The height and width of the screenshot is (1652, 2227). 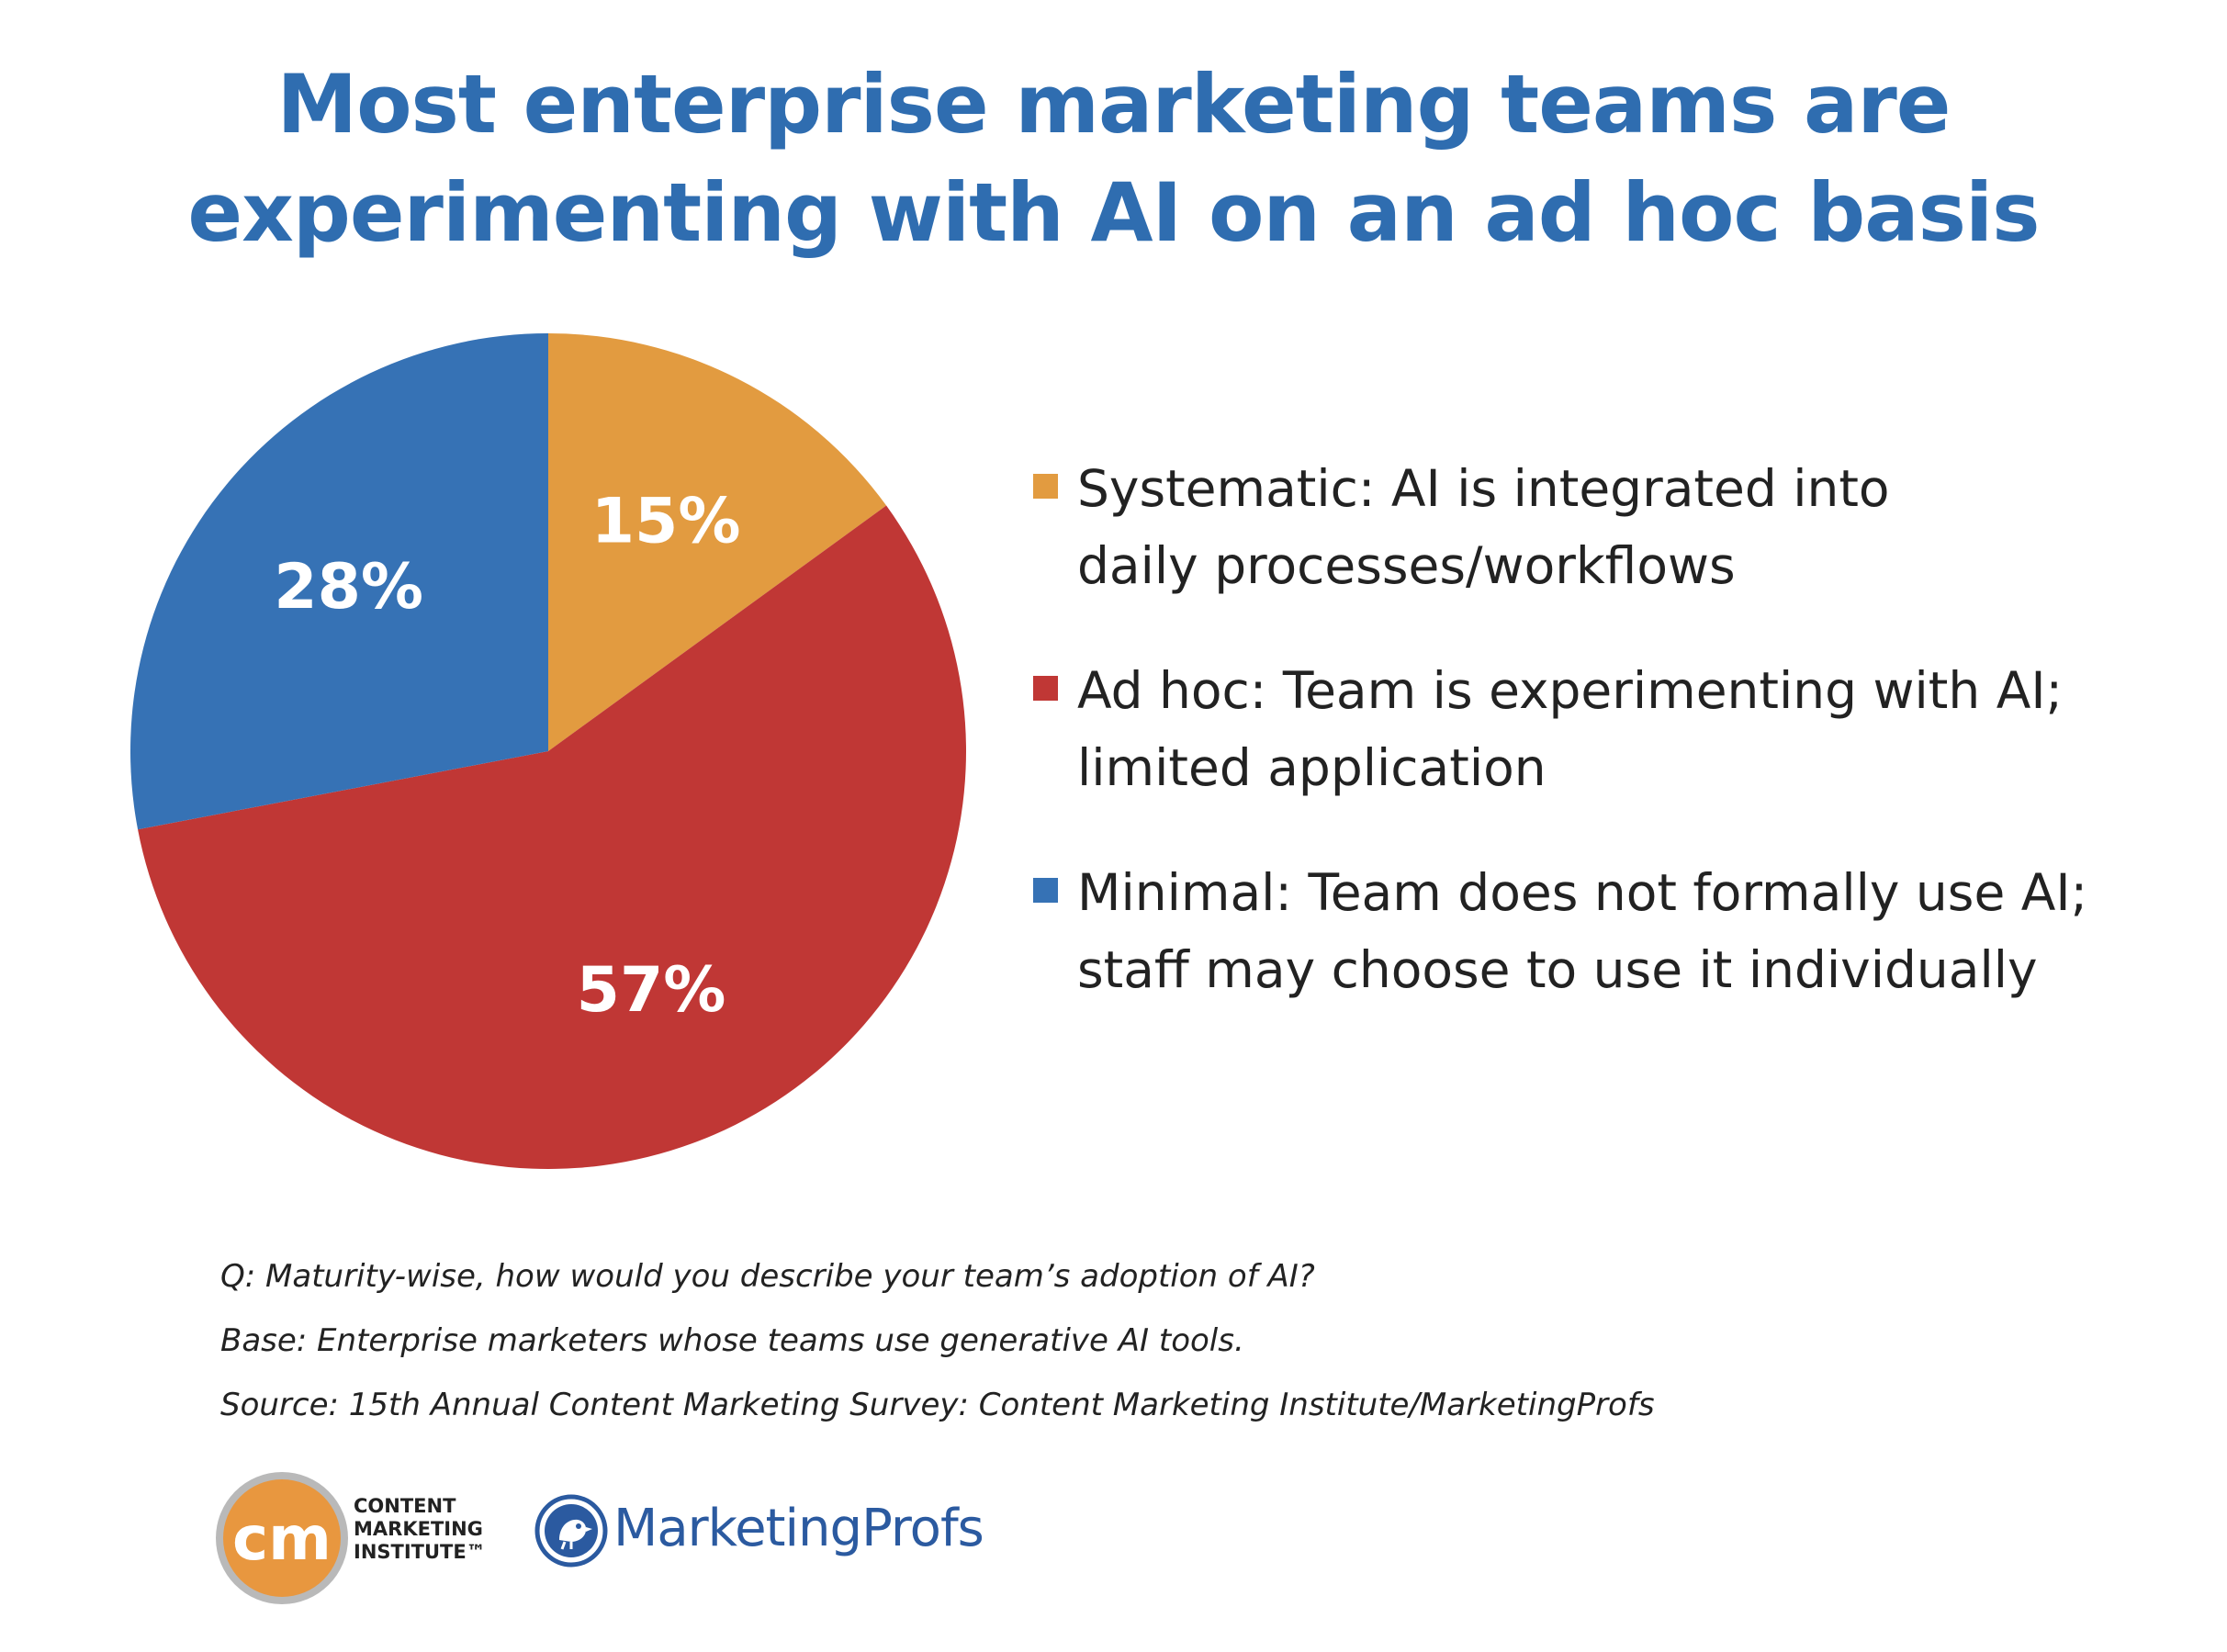 What do you see at coordinates (651, 990) in the screenshot?
I see `pie-label-ad-hoc: 57%` at bounding box center [651, 990].